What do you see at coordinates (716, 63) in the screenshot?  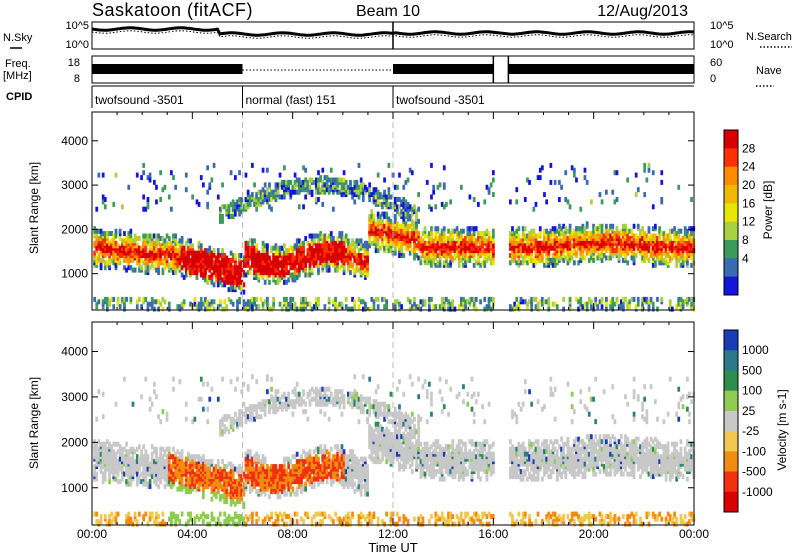 I see `freq-right-tick-top: 60` at bounding box center [716, 63].